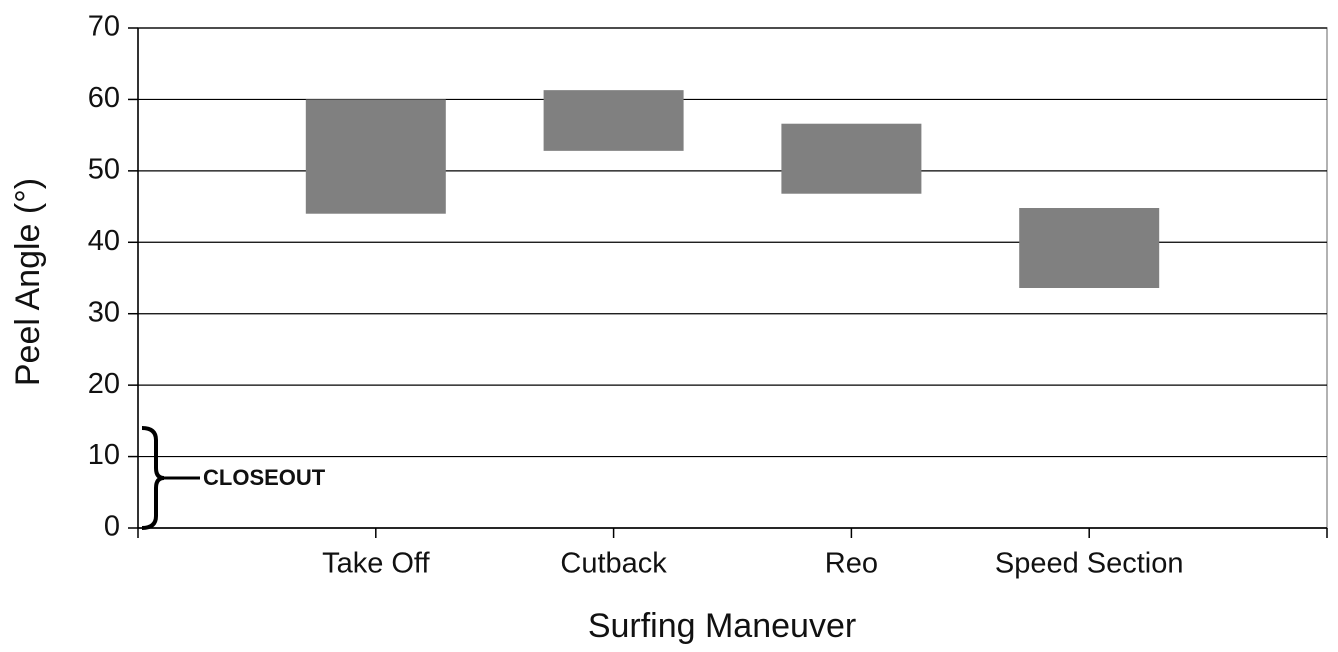 The width and height of the screenshot is (1338, 652). What do you see at coordinates (104, 312) in the screenshot?
I see `y-tick-label: 30` at bounding box center [104, 312].